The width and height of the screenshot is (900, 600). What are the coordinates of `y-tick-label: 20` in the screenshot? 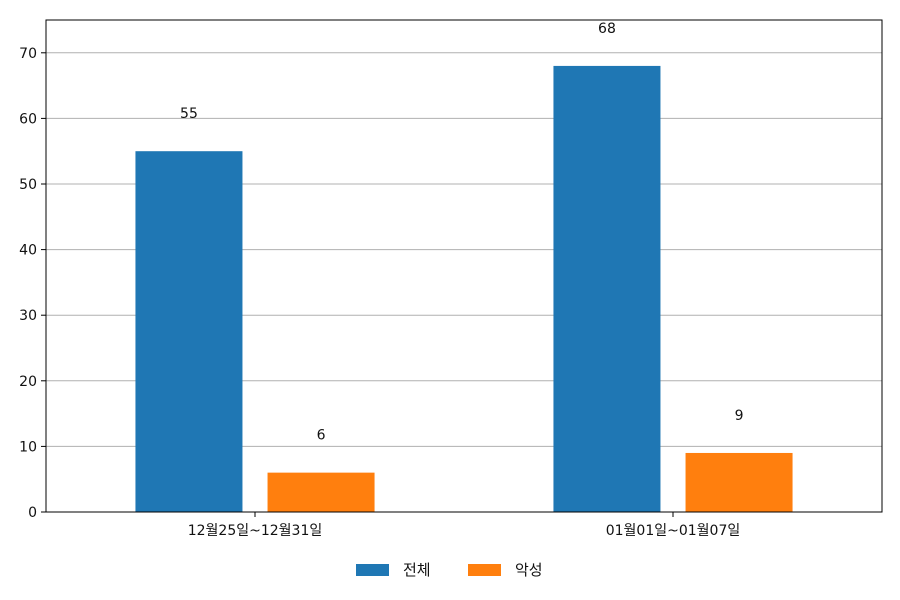 It's located at (28, 382).